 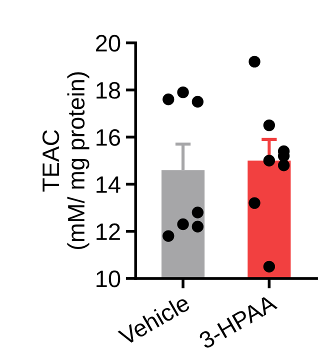 I want to click on y-axis-title: TEAC (mM/ mg protein), so click(x=66, y=161).